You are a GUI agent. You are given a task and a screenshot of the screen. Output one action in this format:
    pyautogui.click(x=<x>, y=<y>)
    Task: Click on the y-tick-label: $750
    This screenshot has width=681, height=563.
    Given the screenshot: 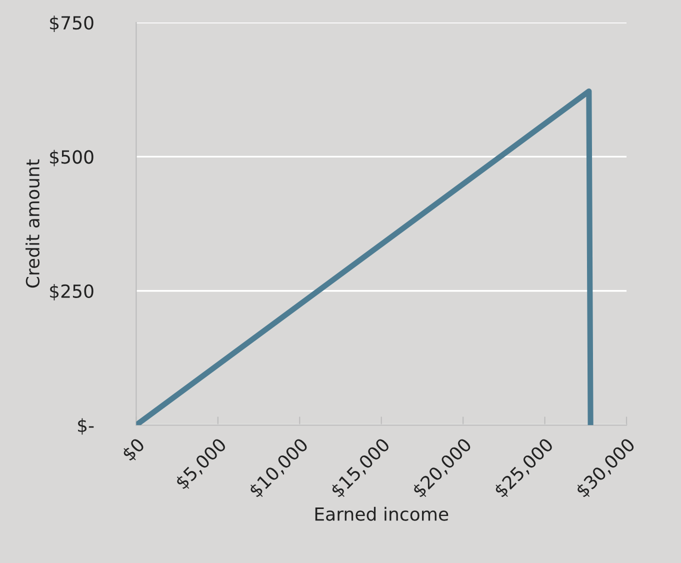 What is the action you would take?
    pyautogui.click(x=72, y=24)
    